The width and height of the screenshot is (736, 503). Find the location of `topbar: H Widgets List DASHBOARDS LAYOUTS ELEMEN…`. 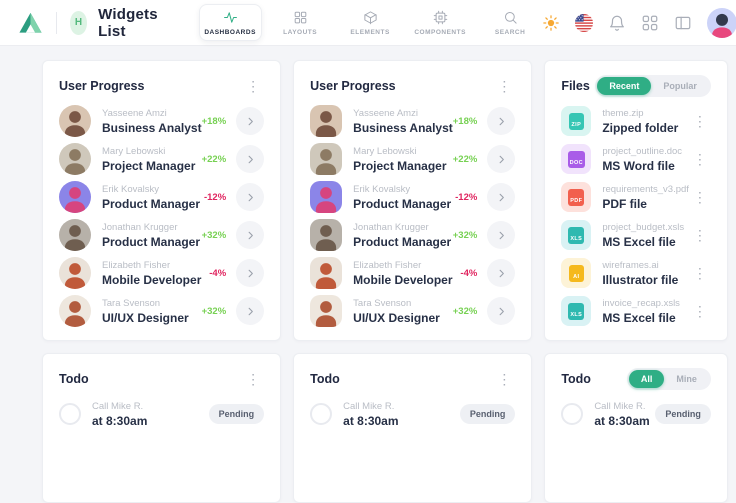

topbar: H Widgets List DASHBOARDS LAYOUTS ELEMEN… is located at coordinates (368, 23).